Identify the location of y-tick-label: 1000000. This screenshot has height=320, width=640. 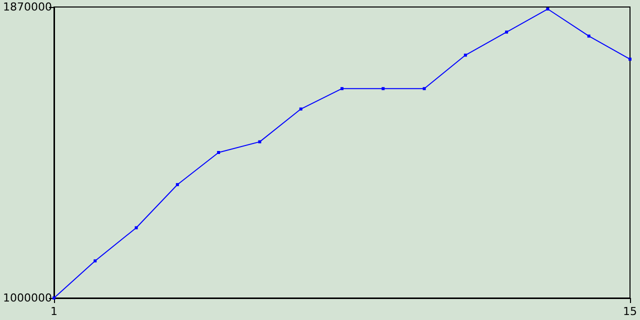
(27, 298).